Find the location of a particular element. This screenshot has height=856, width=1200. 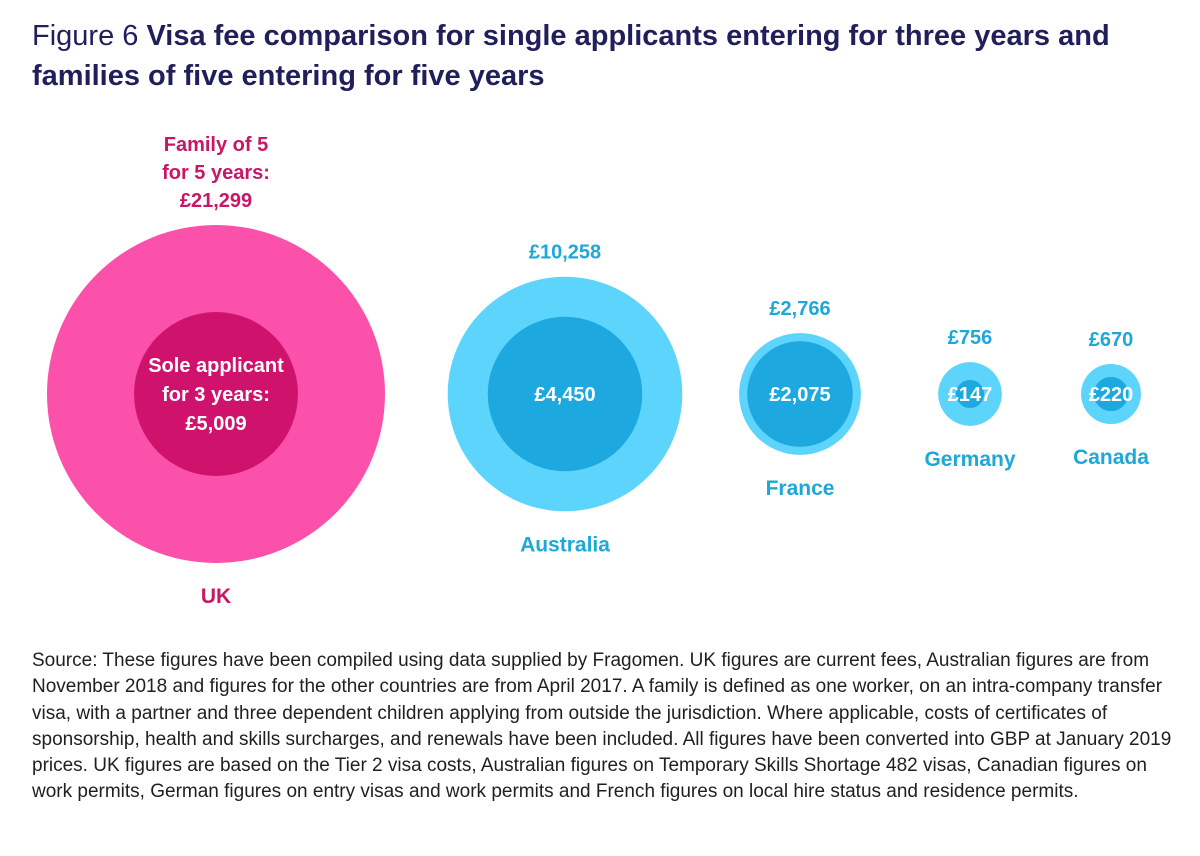

category-label-australia: Australia is located at coordinates (565, 544).